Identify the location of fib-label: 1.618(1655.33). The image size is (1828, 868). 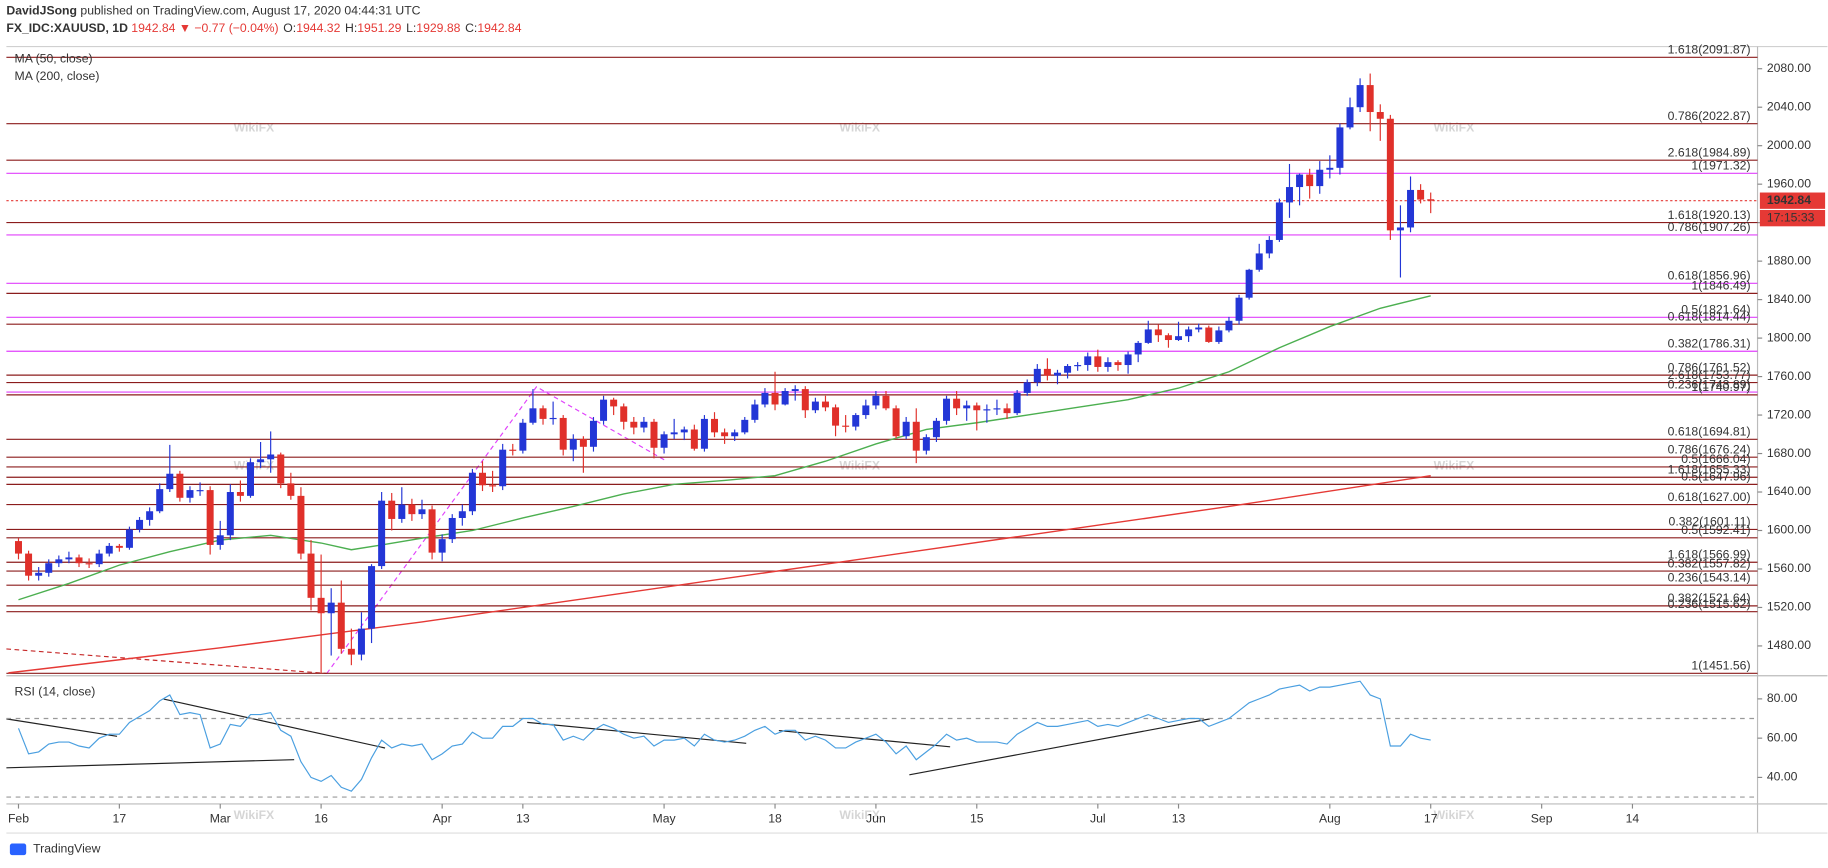
(1709, 470).